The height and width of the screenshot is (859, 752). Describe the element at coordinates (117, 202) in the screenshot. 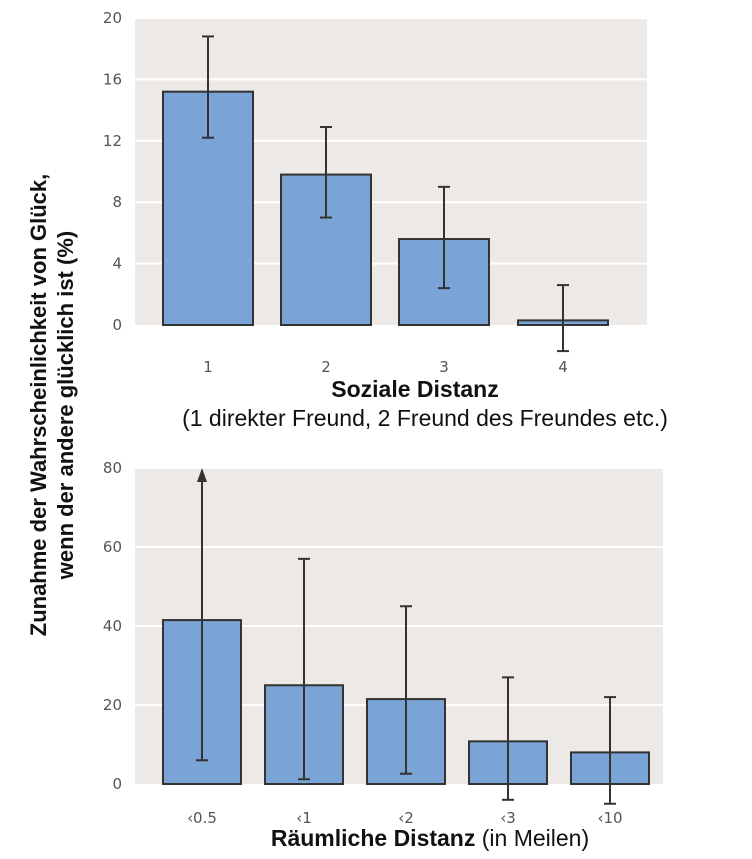

I see `y-tick-label: 8` at that location.